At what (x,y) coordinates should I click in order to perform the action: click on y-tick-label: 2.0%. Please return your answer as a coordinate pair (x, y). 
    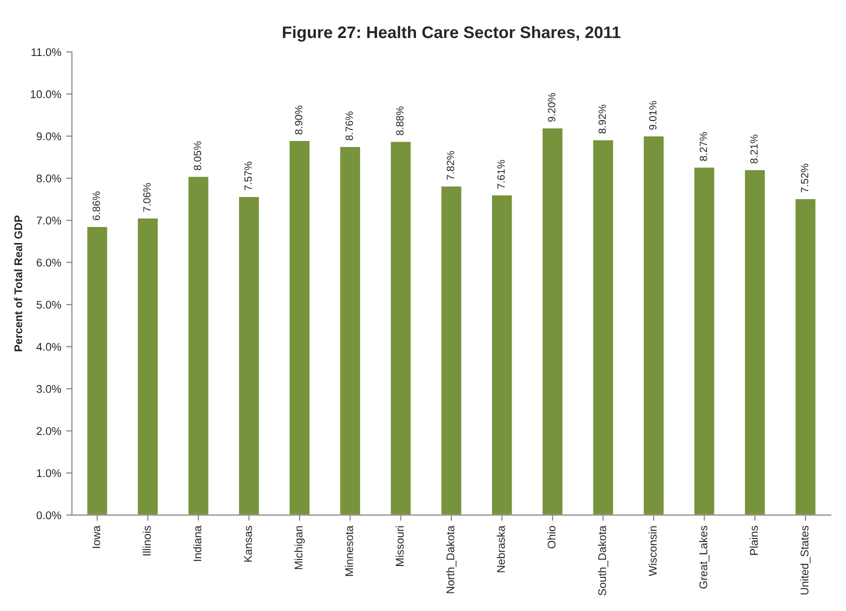
    Looking at the image, I should click on (49, 431).